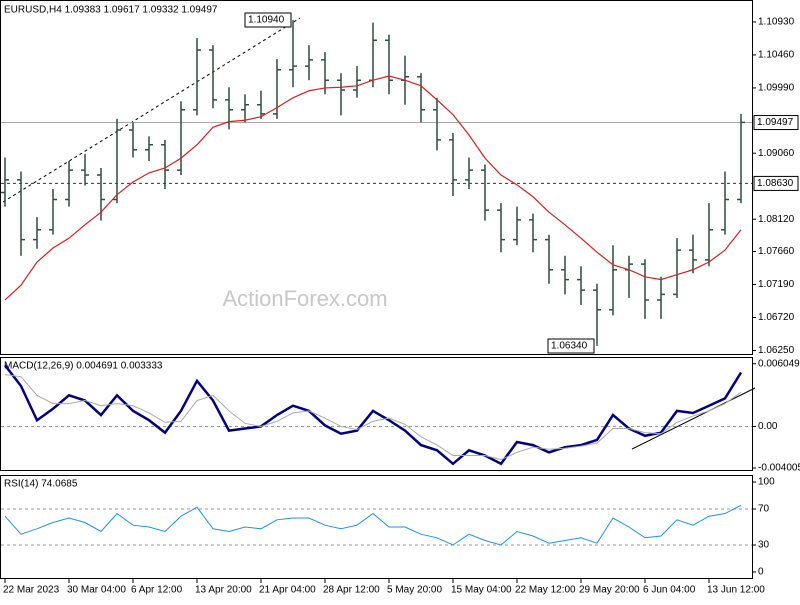 Image resolution: width=800 pixels, height=605 pixels. What do you see at coordinates (287, 590) in the screenshot?
I see `x-tick-label: 21 Apr 04:00` at bounding box center [287, 590].